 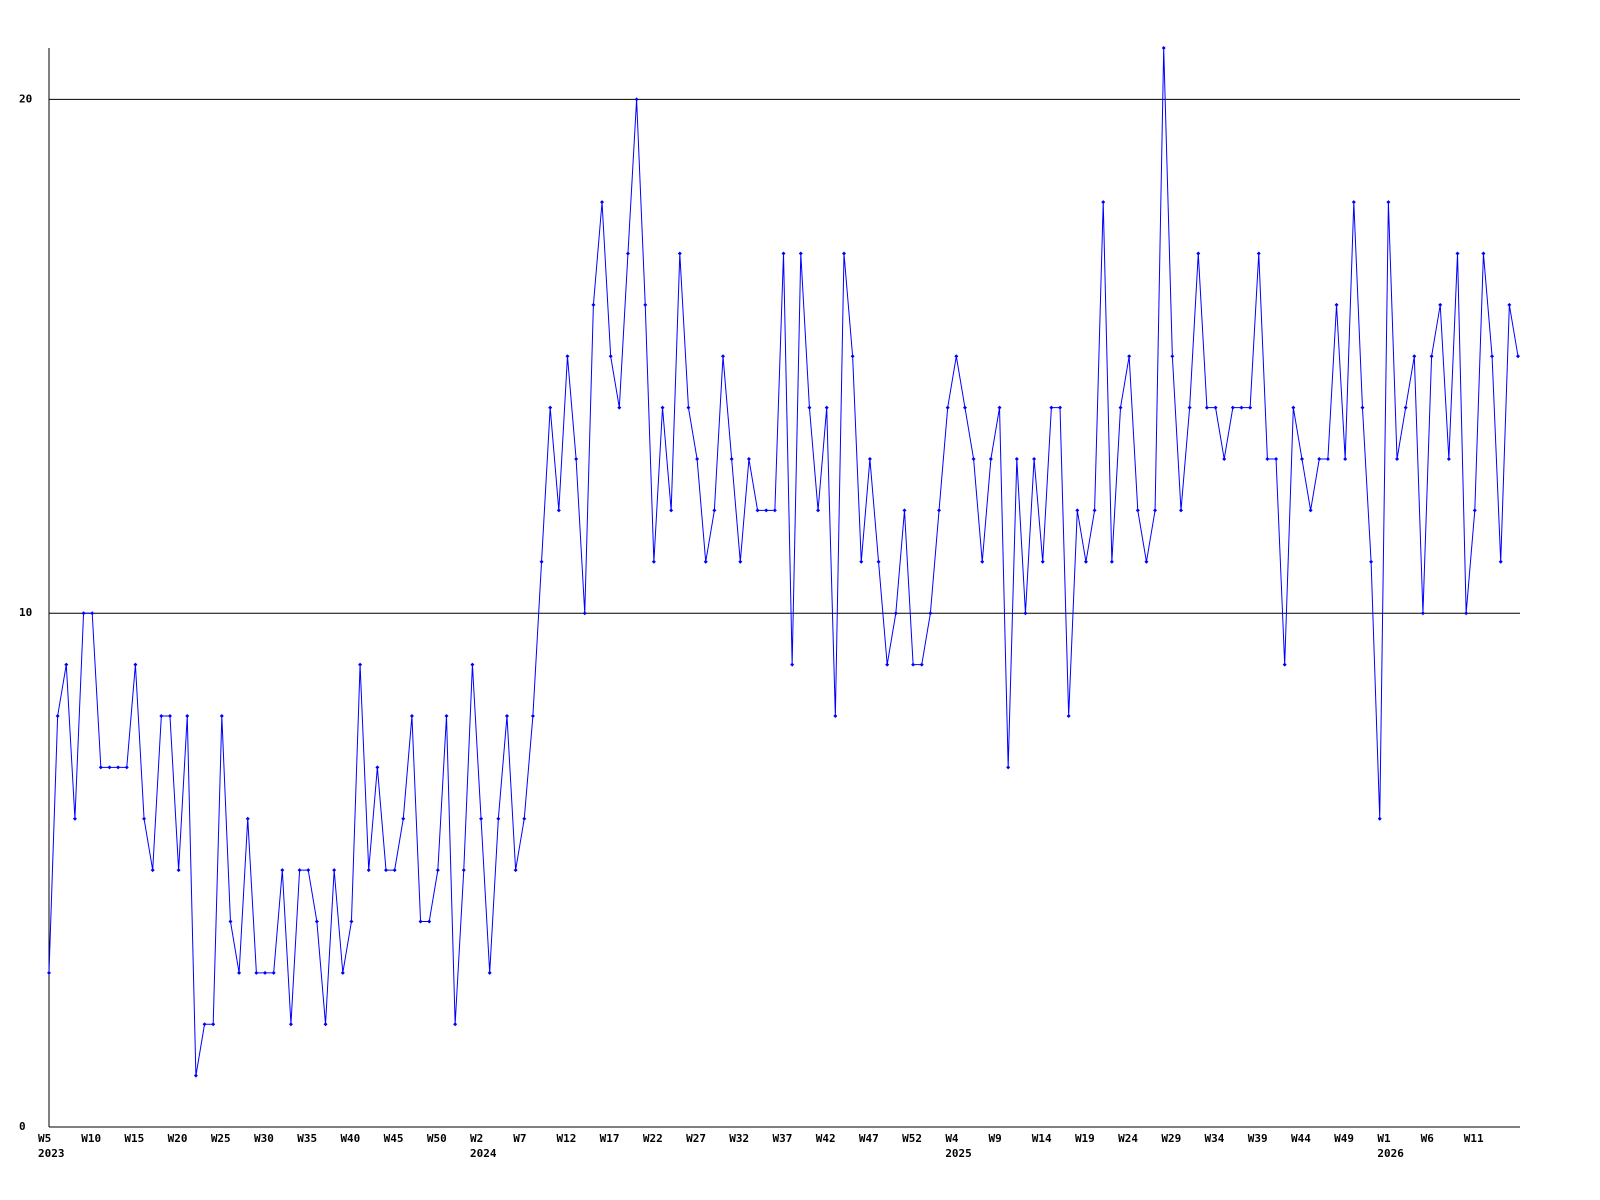 What do you see at coordinates (394, 1138) in the screenshot?
I see `x-tick-label: W45` at bounding box center [394, 1138].